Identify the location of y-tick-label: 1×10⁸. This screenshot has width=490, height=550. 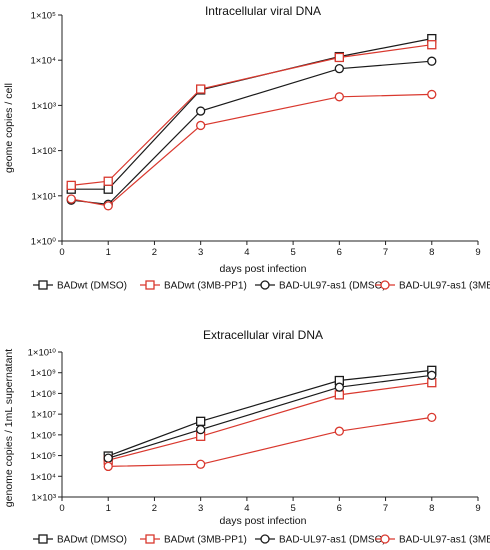
(43, 394).